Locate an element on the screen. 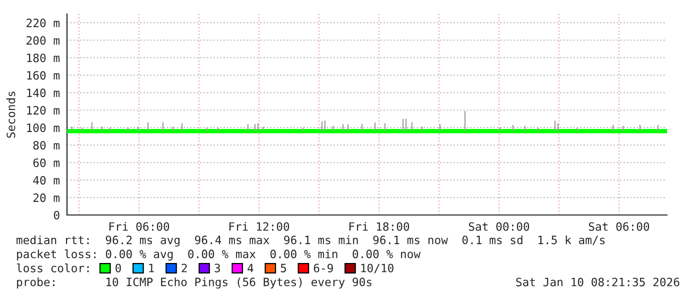  x-tick-label: Fri 06:00 is located at coordinates (139, 226).